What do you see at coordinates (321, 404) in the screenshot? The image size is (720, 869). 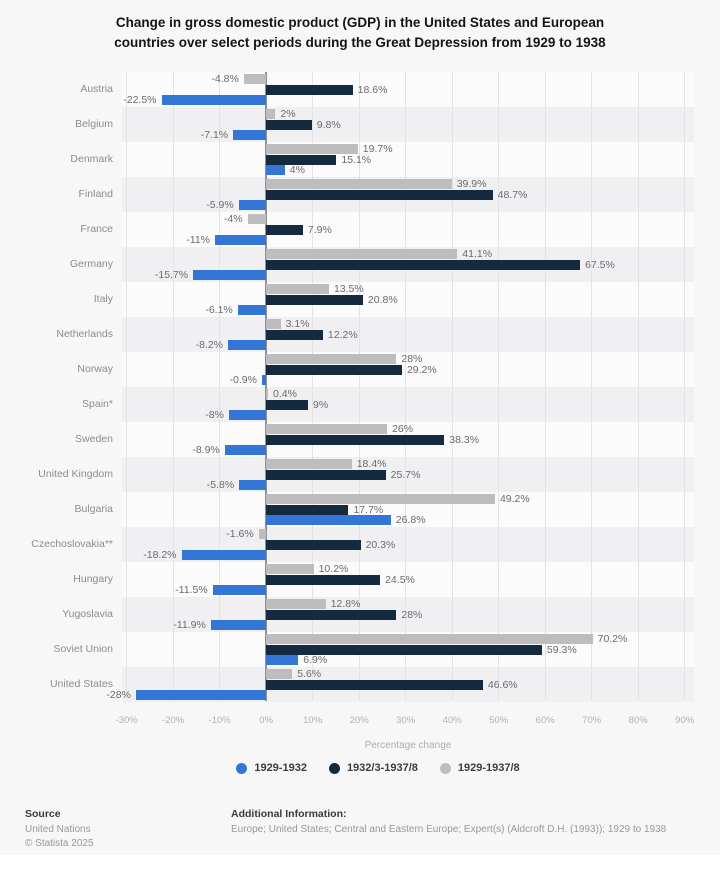 I see `value-label: 9%` at bounding box center [321, 404].